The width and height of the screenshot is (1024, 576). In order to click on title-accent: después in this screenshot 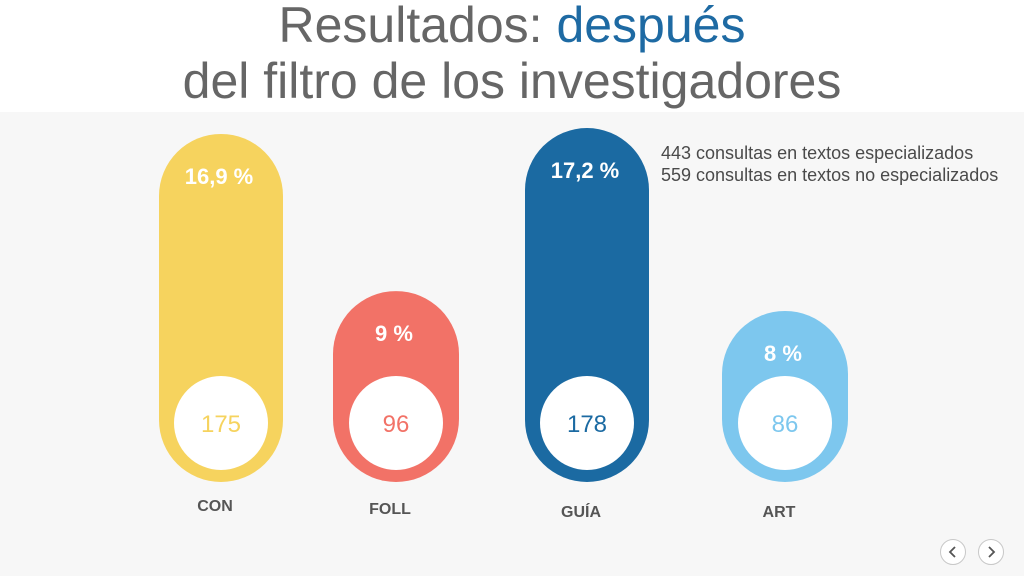, I will do `click(651, 26)`.